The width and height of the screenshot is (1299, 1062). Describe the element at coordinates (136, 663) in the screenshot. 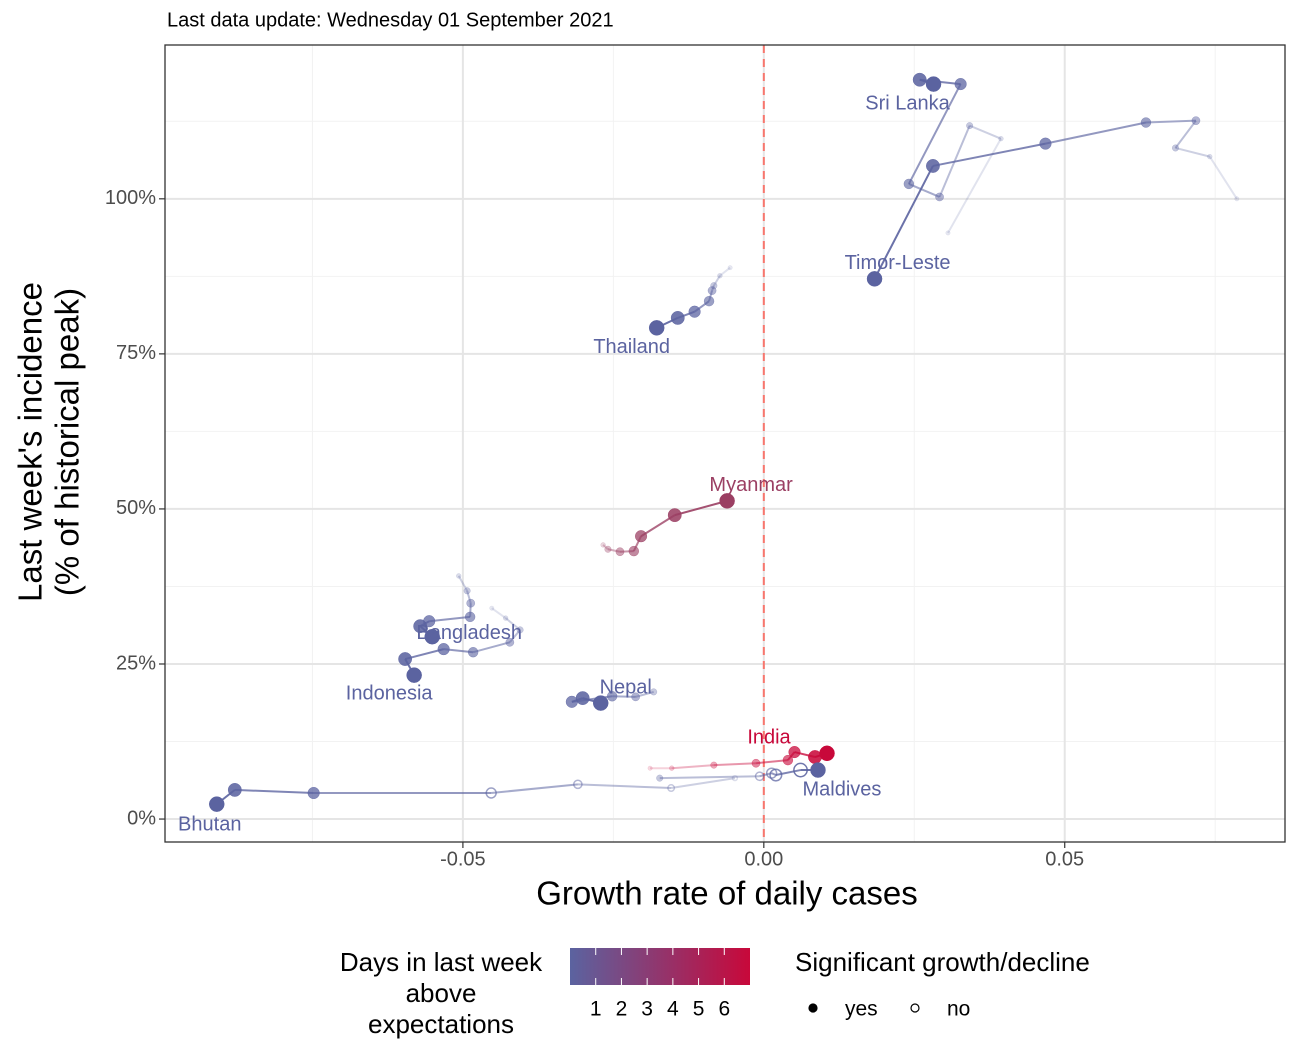

I see `y-tick-label: 25%` at that location.